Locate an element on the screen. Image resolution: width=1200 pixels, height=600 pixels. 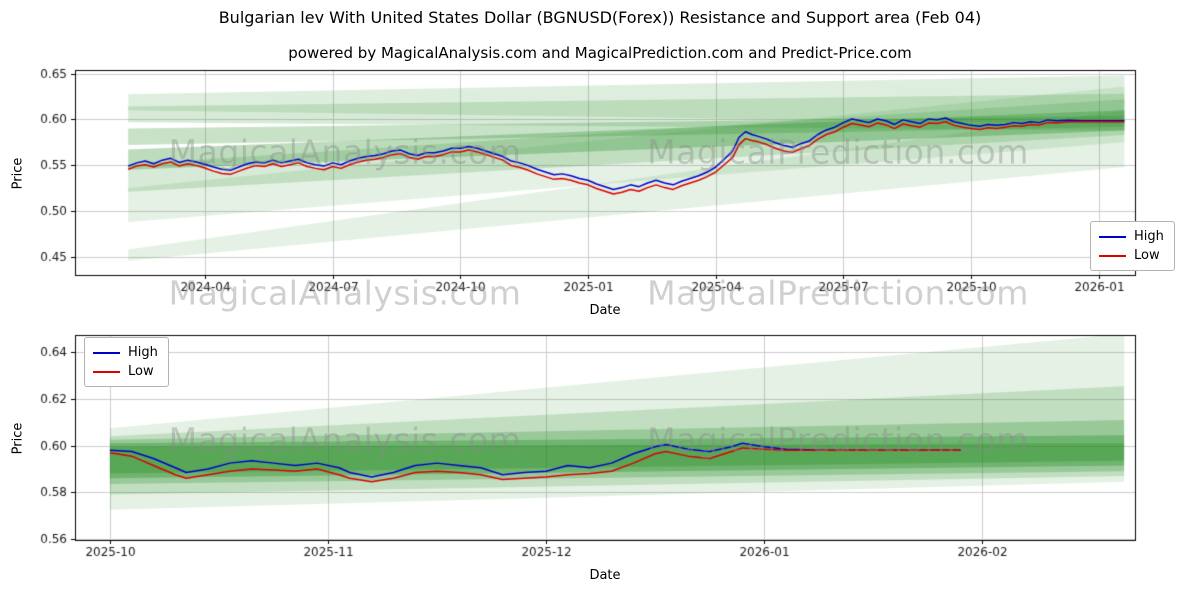
top-chart-ylabel: Price is located at coordinates (18, 173).